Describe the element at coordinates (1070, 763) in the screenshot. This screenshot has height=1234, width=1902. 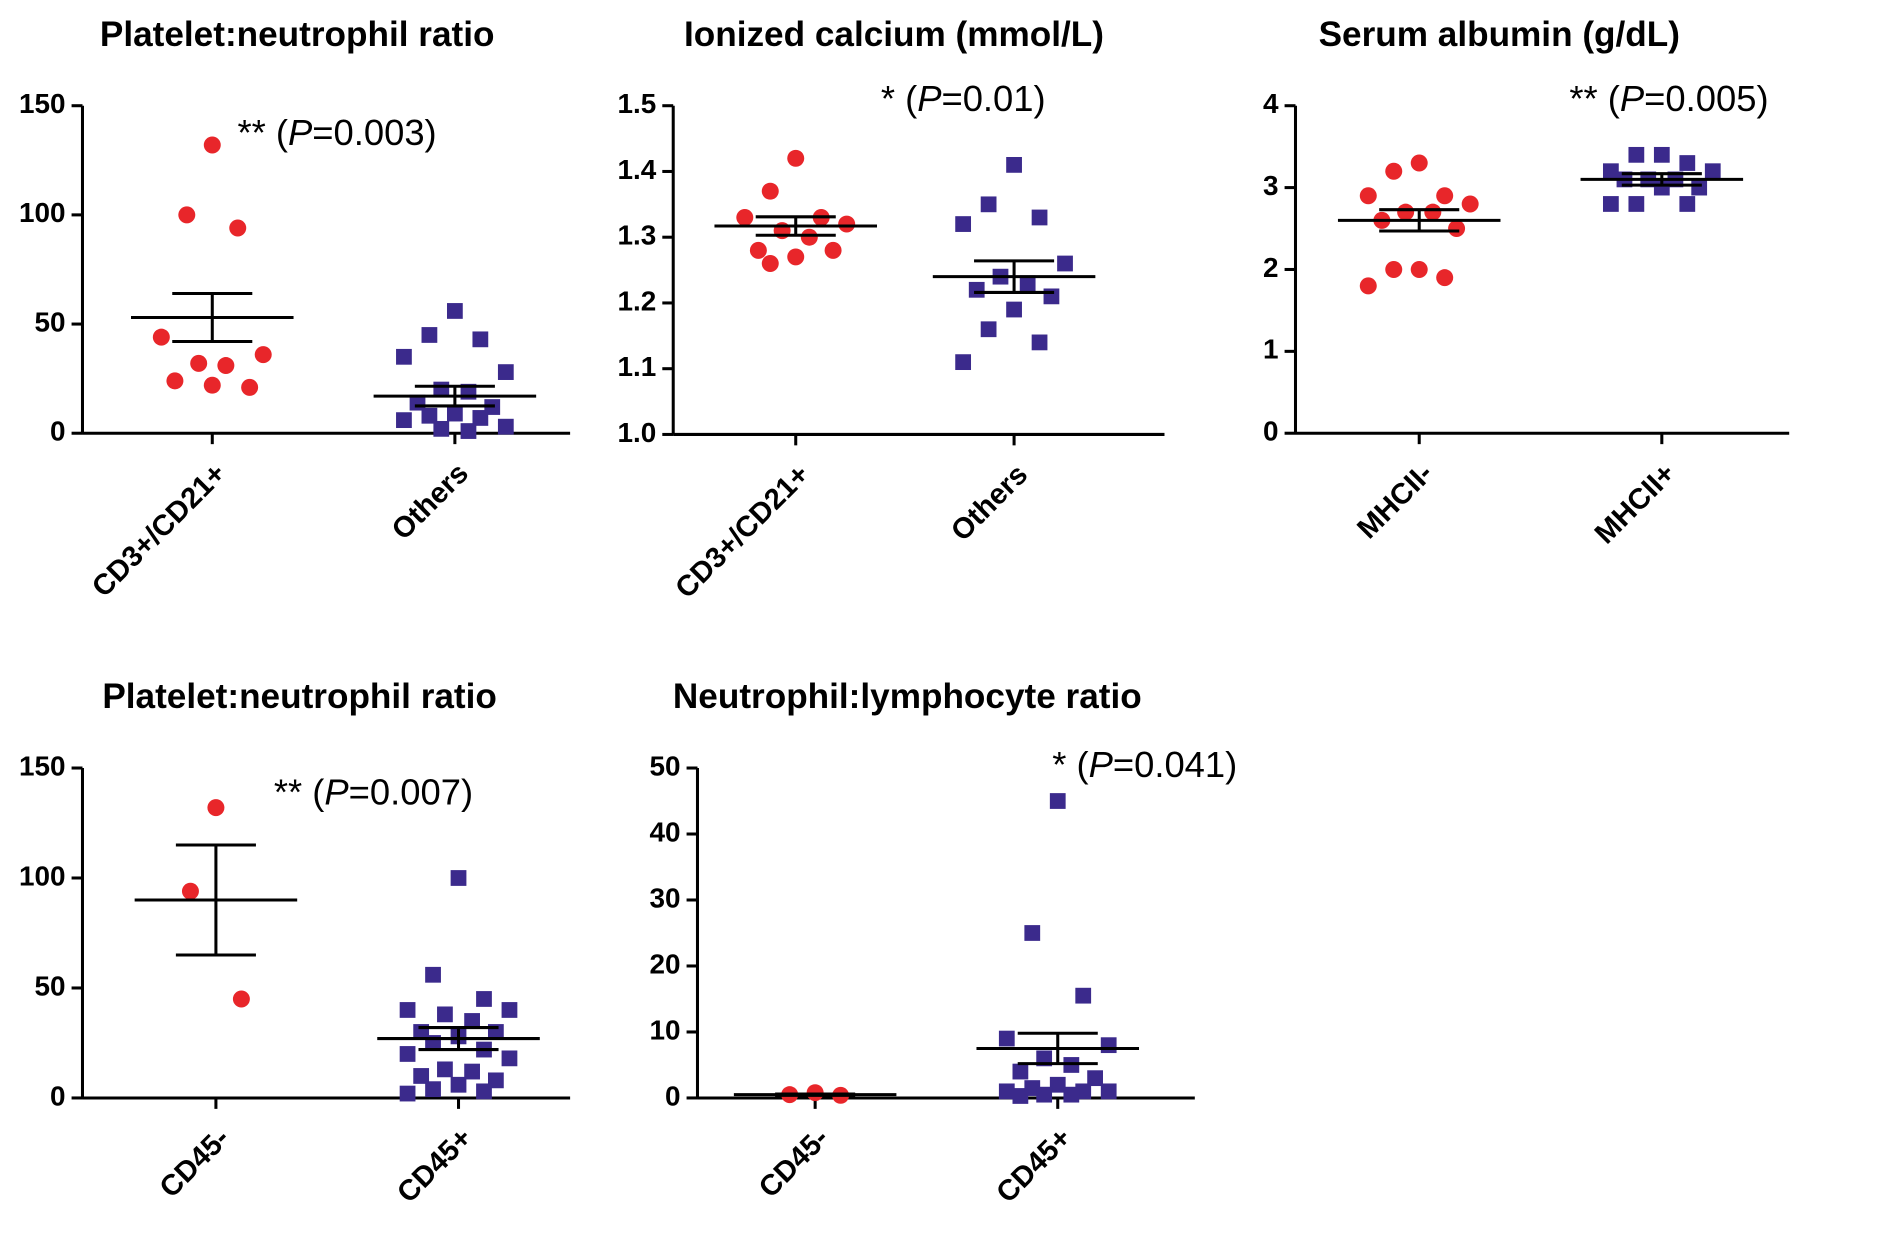
I see `annotation-part: * (` at that location.